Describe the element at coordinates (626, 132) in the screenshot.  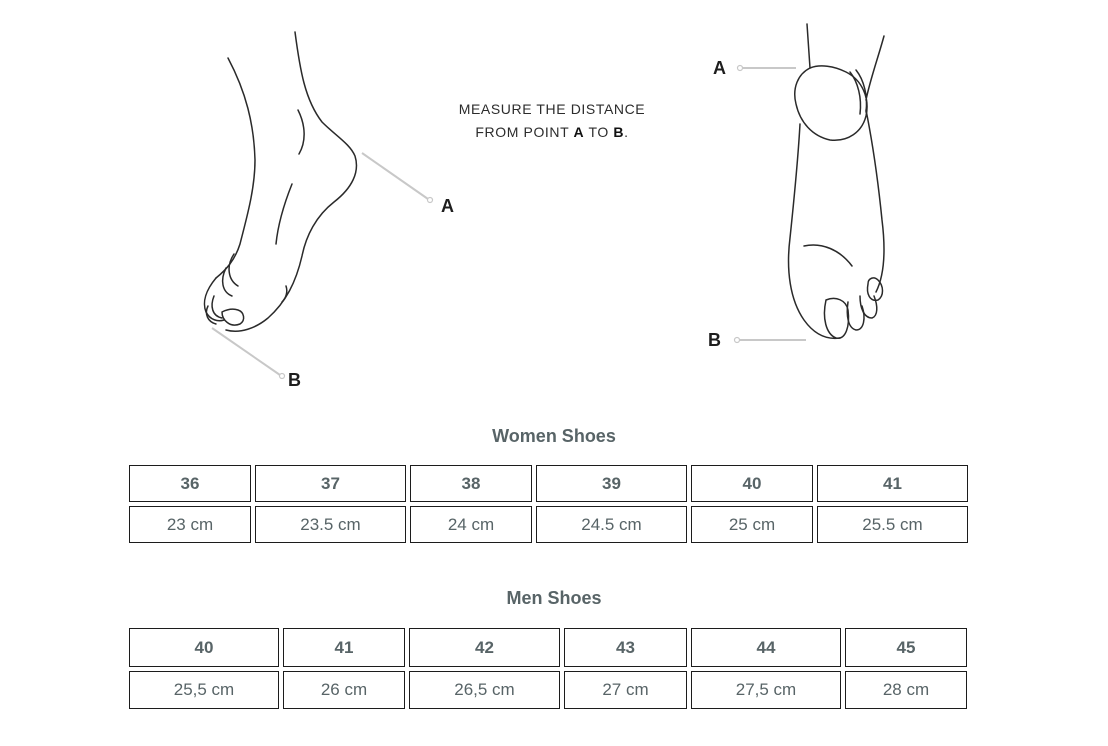
I see `instruction-suffix: .` at that location.